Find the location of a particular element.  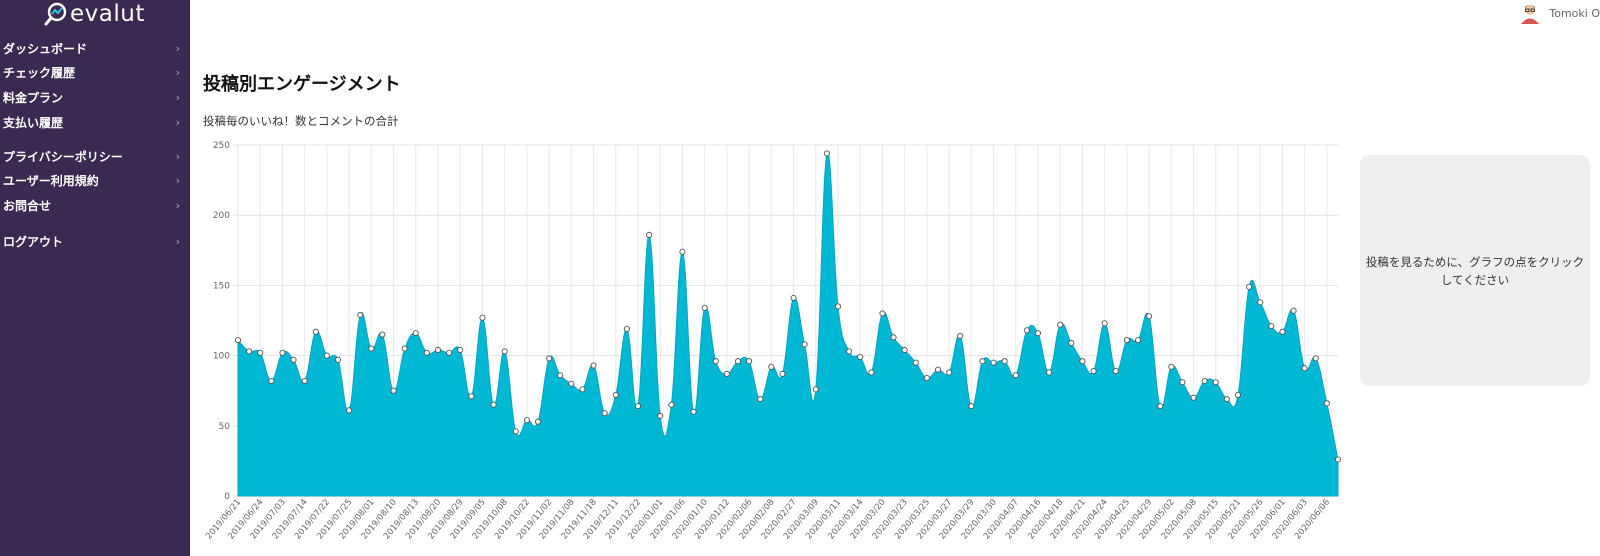

sidebar-item: チェック履歴 › is located at coordinates (95, 73).